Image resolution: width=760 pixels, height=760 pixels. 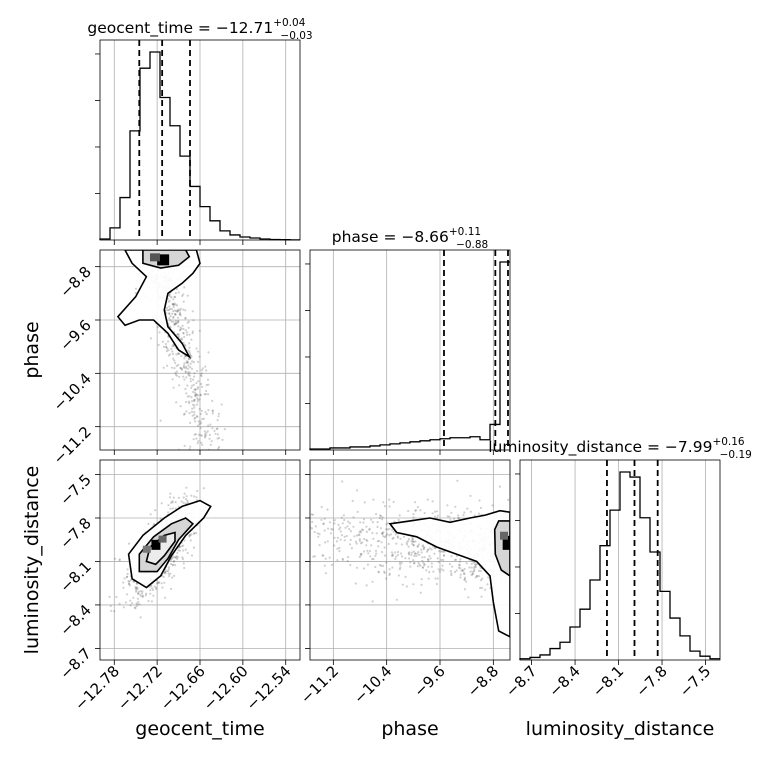 What do you see at coordinates (75, 664) in the screenshot?
I see `y-tick-label: −8.7` at bounding box center [75, 664].